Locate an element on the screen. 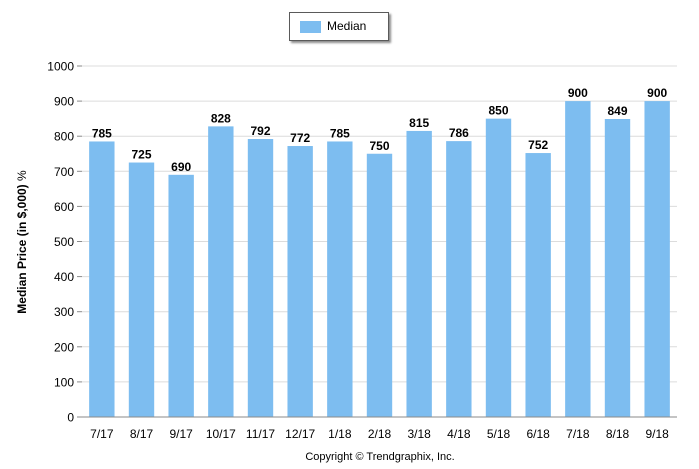 The width and height of the screenshot is (699, 469). copyright-footer: Copyright © Trendgraphix, Inc. is located at coordinates (380, 457).